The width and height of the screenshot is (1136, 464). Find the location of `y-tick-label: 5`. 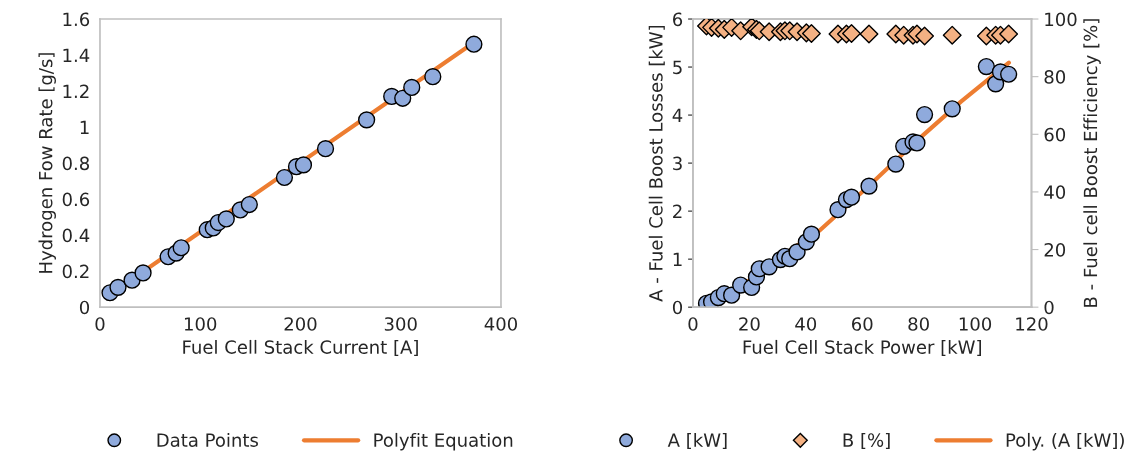

y-tick-label: 5 is located at coordinates (677, 67).